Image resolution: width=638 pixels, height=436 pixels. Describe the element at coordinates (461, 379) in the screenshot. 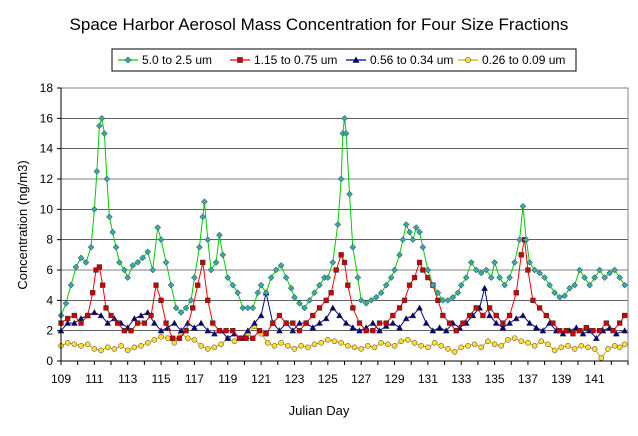

I see `x-tick-label: 133` at that location.